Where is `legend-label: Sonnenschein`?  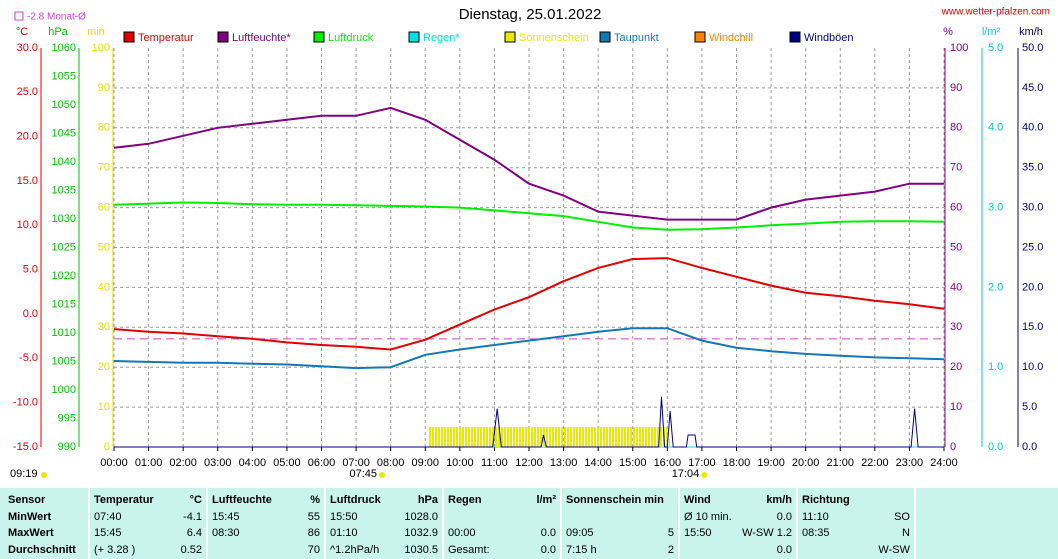 legend-label: Sonnenschein is located at coordinates (554, 38).